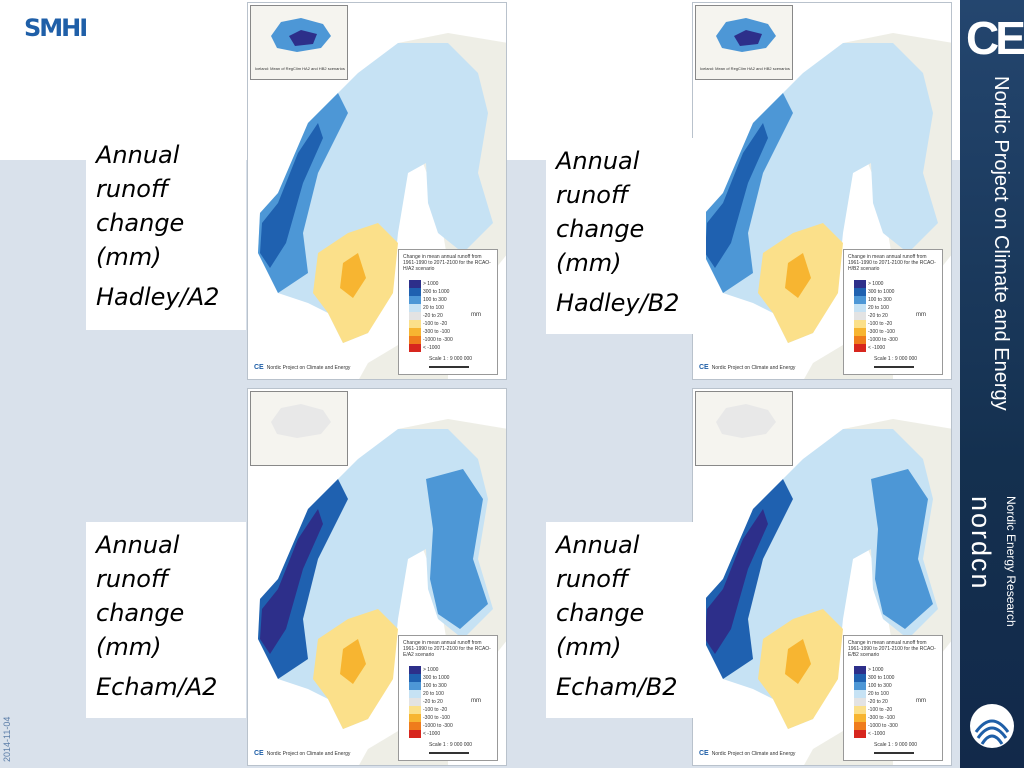 The image size is (1024, 768). What do you see at coordinates (878, 702) in the screenshot?
I see `legend-label: -20 to 20` at bounding box center [878, 702].